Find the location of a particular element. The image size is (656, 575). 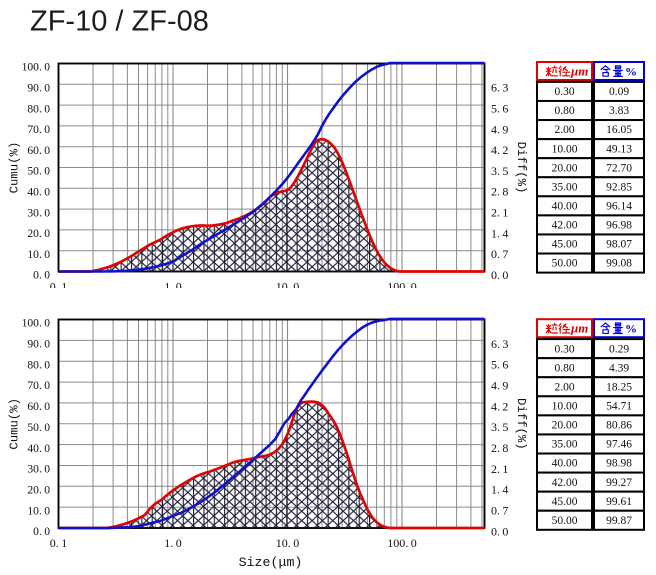

svg-text: 18.25 is located at coordinates (619, 387).